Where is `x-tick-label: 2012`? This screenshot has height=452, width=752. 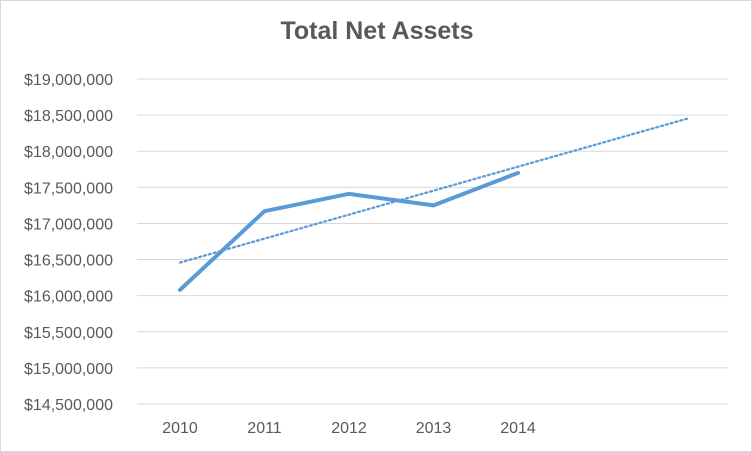
x-tick-label: 2012 is located at coordinates (349, 428).